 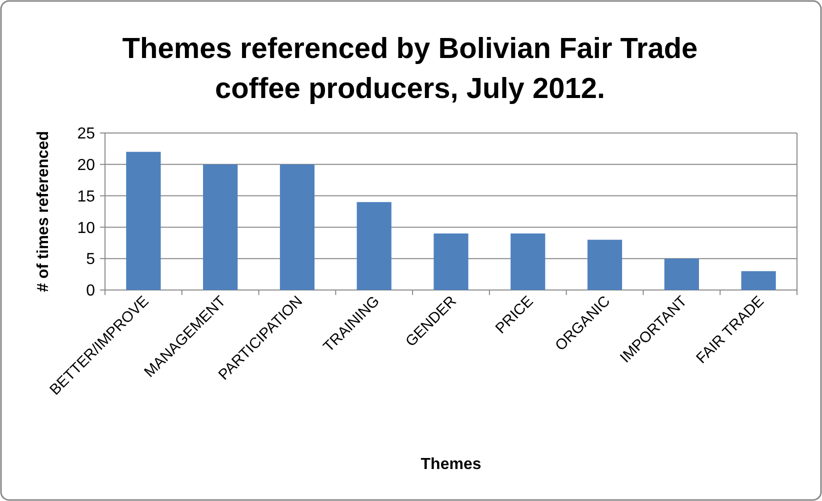 What do you see at coordinates (410, 69) in the screenshot?
I see `chart-title: Themes referenced by Bolivian Fair Trade coffee producers, July 2012.` at bounding box center [410, 69].